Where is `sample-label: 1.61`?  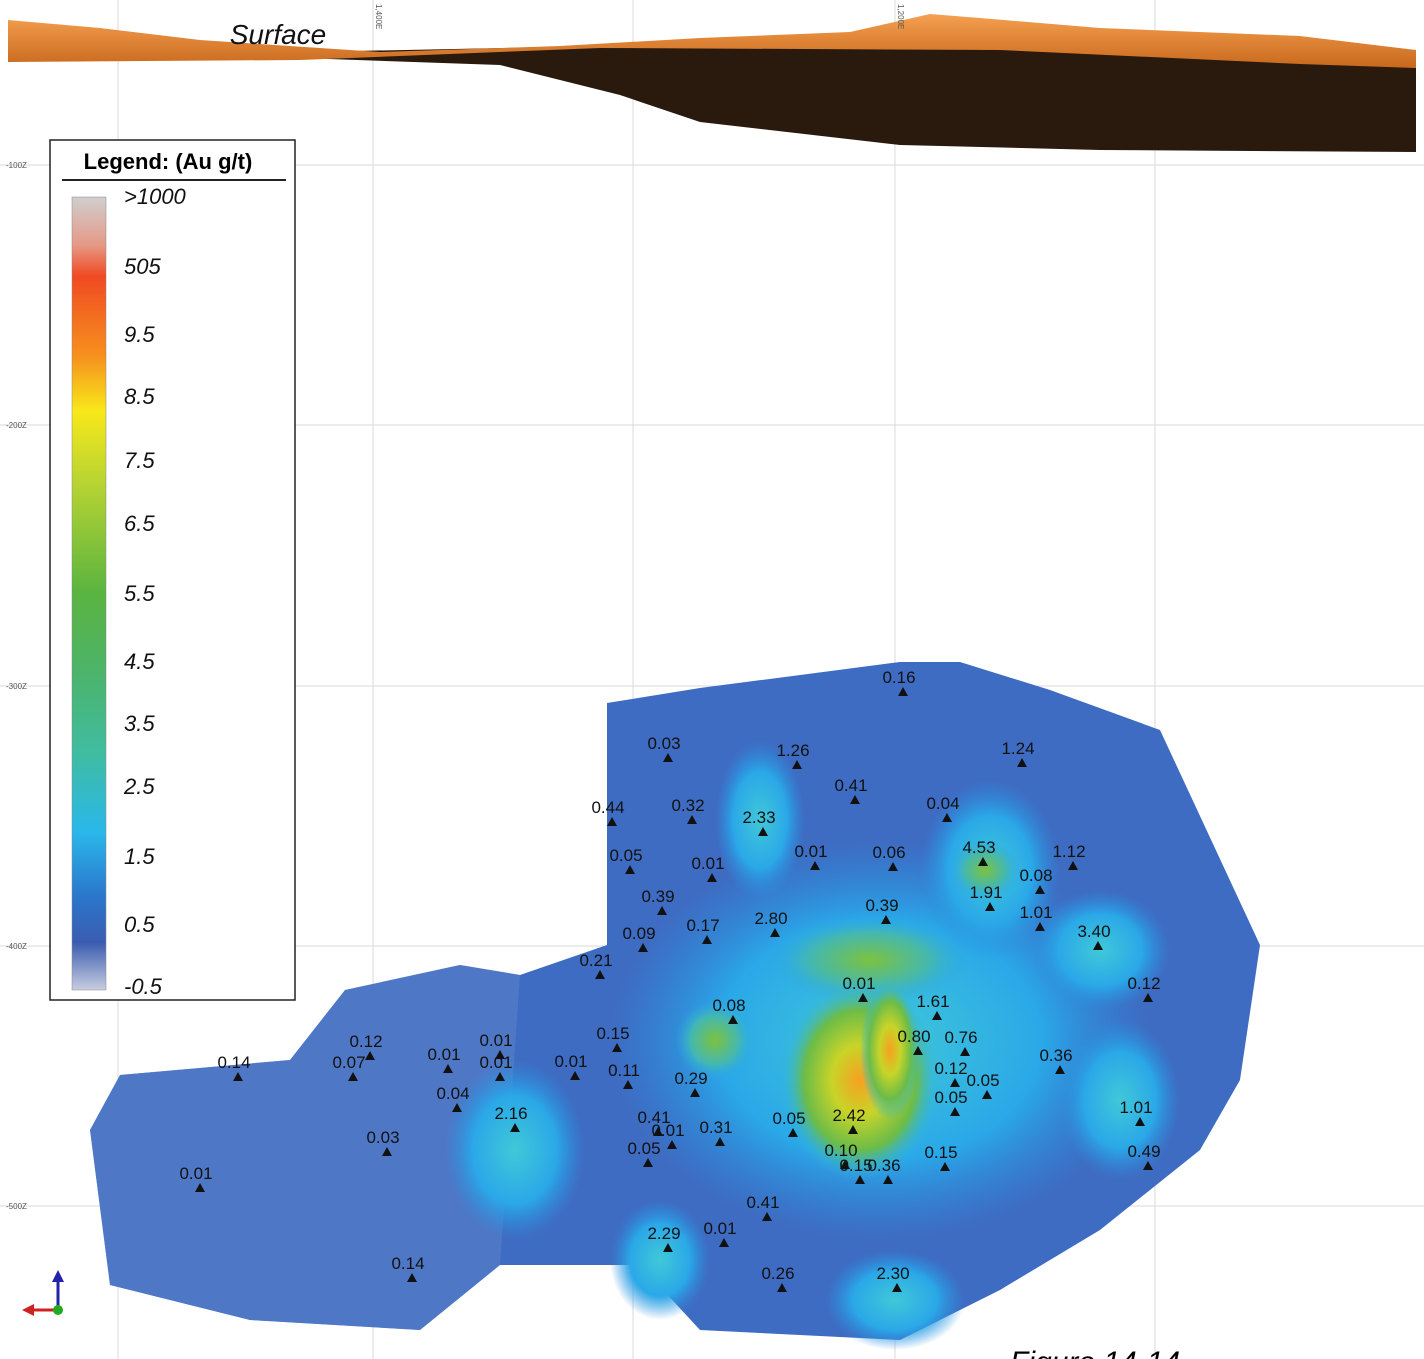 sample-label: 1.61 is located at coordinates (932, 1001).